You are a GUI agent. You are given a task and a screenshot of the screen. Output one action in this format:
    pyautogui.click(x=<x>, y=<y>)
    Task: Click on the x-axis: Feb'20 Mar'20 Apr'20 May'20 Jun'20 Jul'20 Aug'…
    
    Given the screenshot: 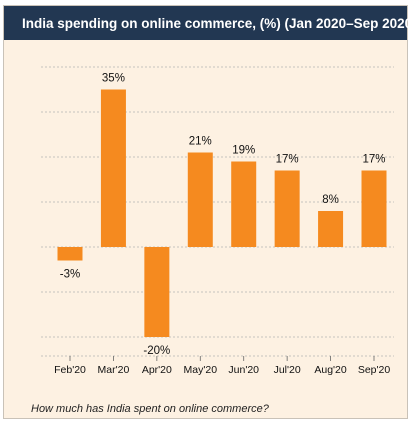 What is the action you would take?
    pyautogui.click(x=217, y=365)
    